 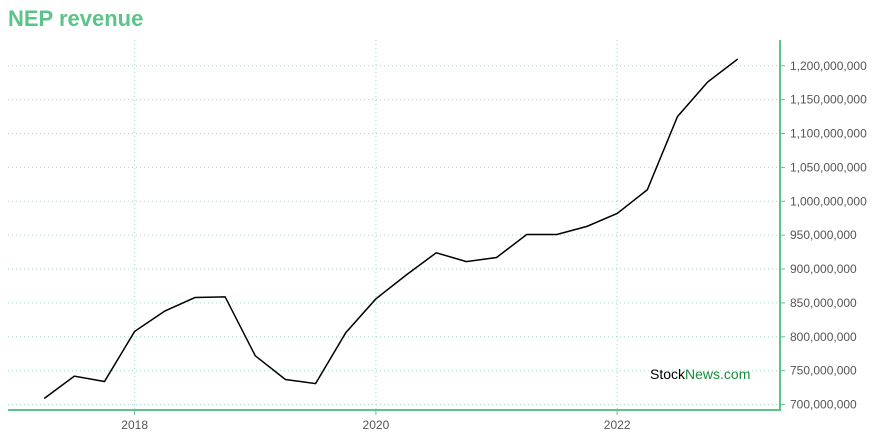 What do you see at coordinates (668, 374) in the screenshot?
I see `watermark-stock: Stock` at bounding box center [668, 374].